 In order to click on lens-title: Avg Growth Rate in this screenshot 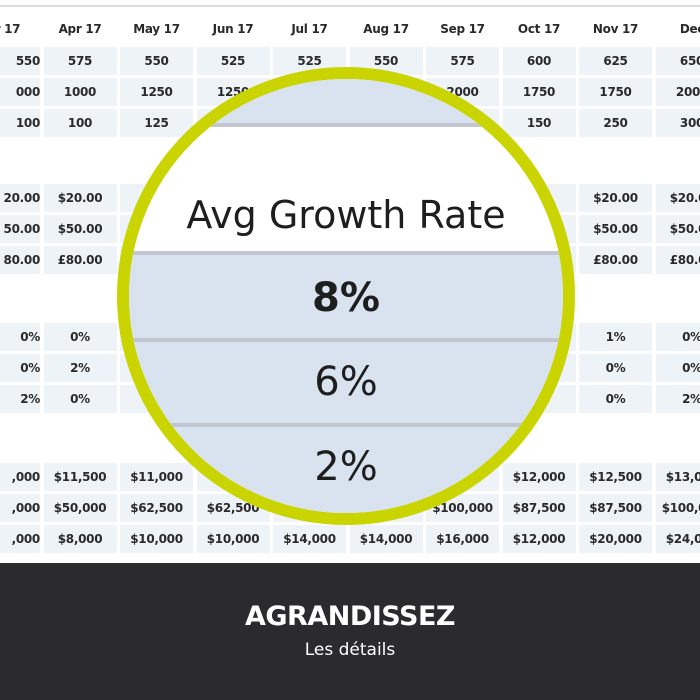, I will do `click(346, 215)`.